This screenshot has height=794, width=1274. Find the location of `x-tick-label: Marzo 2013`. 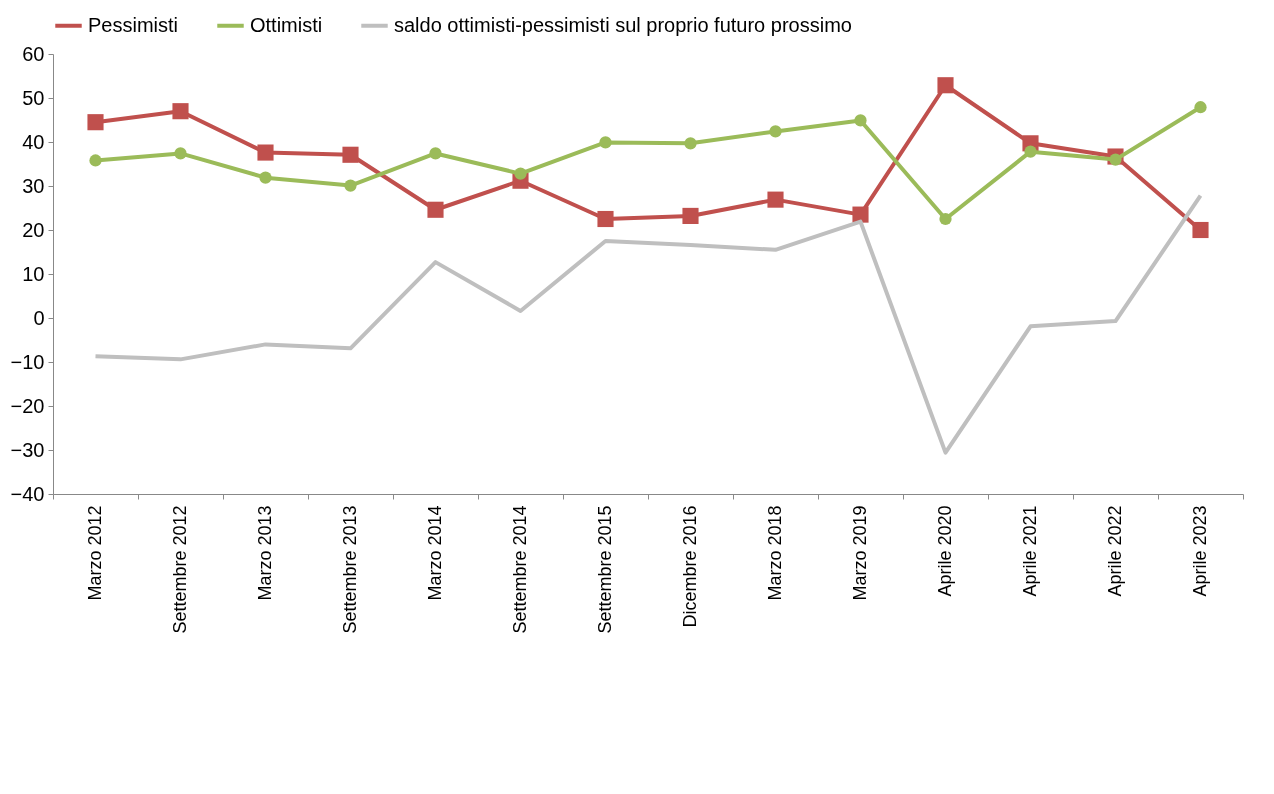

x-tick-label: Marzo 2013 is located at coordinates (265, 553).